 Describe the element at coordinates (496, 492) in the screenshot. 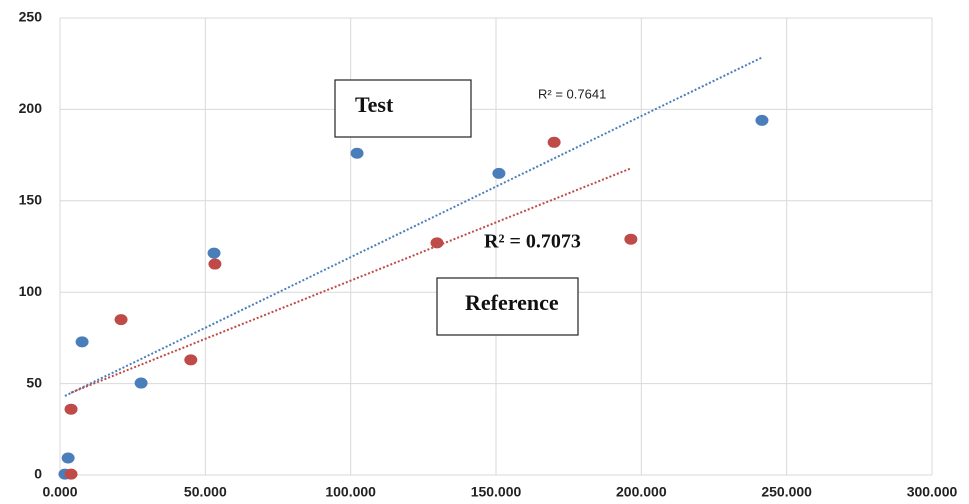

I see `x-tick-label: 150.000` at that location.